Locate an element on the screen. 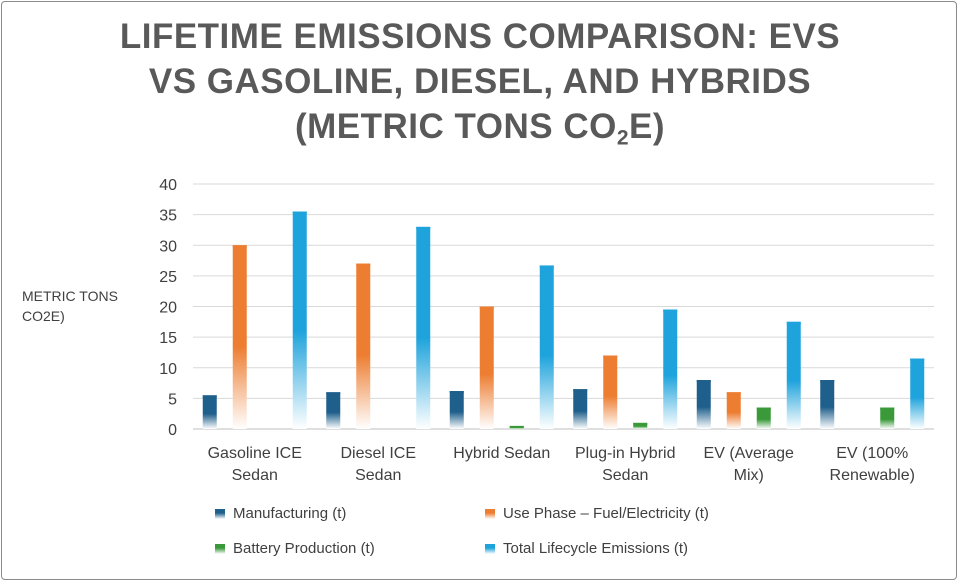 This screenshot has height=583, width=960. bar-cap-hybrid-sedan-manufacturing-t is located at coordinates (456, 392).